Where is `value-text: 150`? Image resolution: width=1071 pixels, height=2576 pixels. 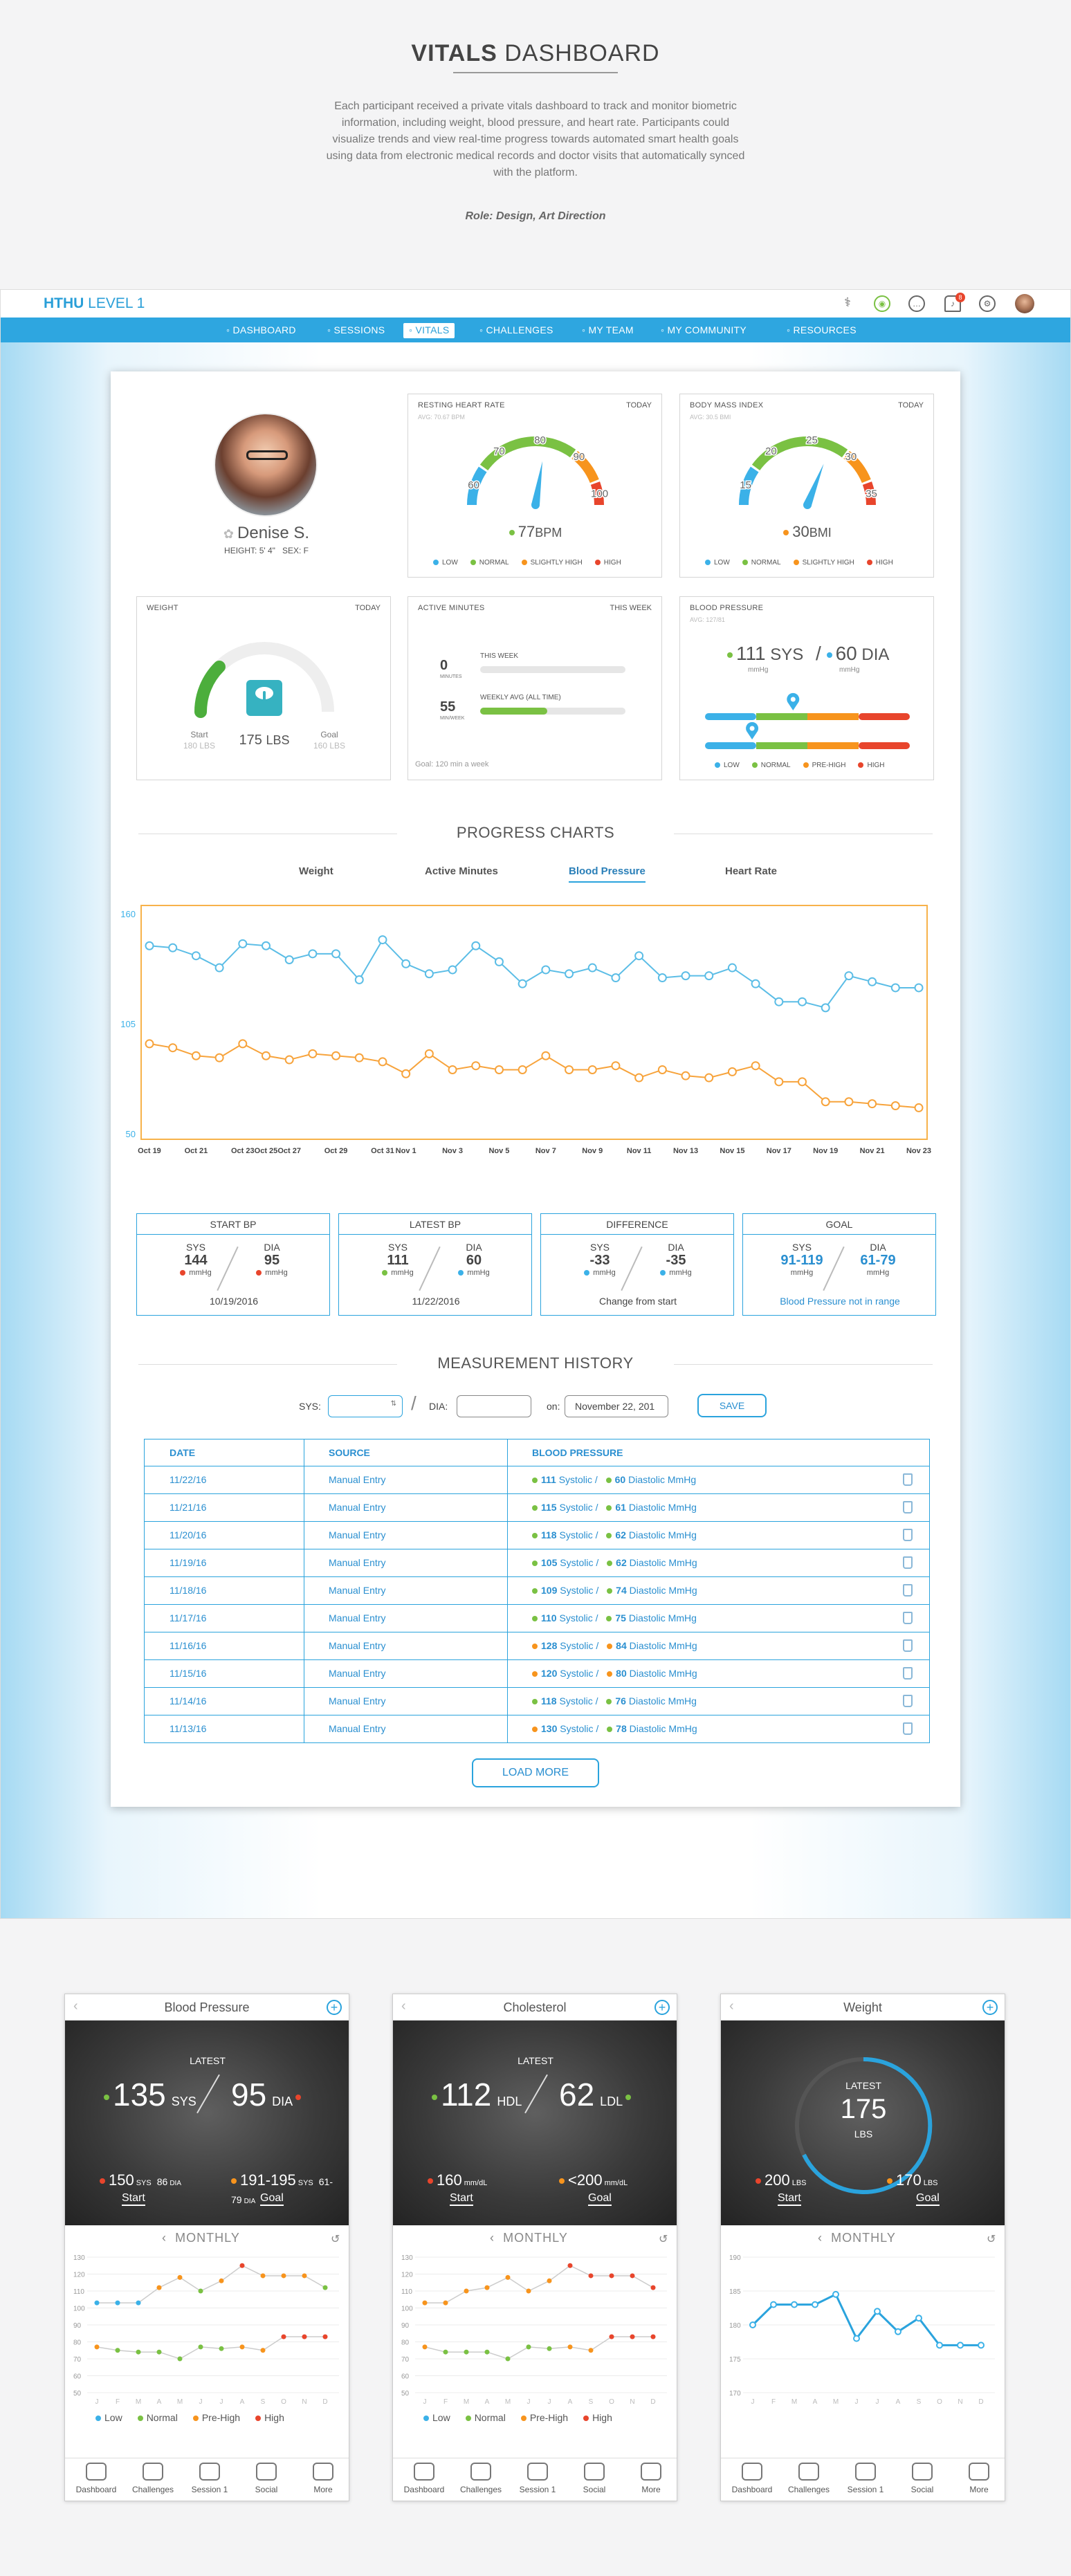
value-text: 150 is located at coordinates (121, 2180).